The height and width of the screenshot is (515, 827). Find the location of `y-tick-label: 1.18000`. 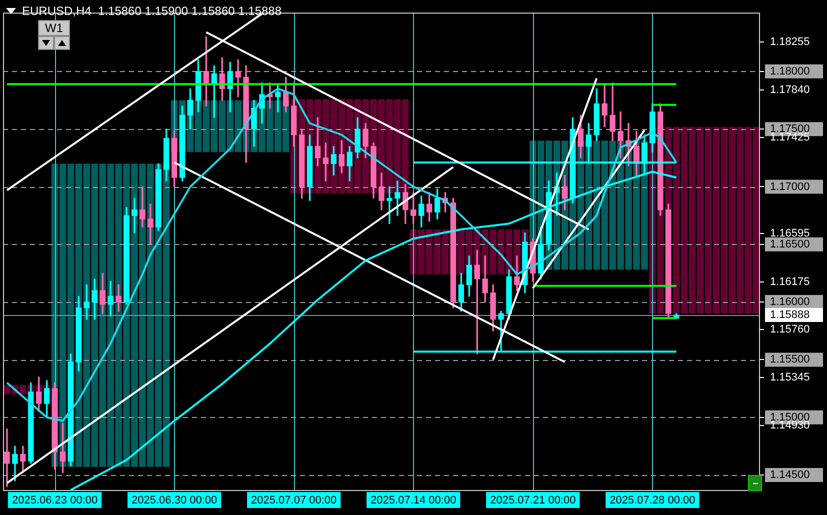

y-tick-label: 1.18000 is located at coordinates (790, 71).